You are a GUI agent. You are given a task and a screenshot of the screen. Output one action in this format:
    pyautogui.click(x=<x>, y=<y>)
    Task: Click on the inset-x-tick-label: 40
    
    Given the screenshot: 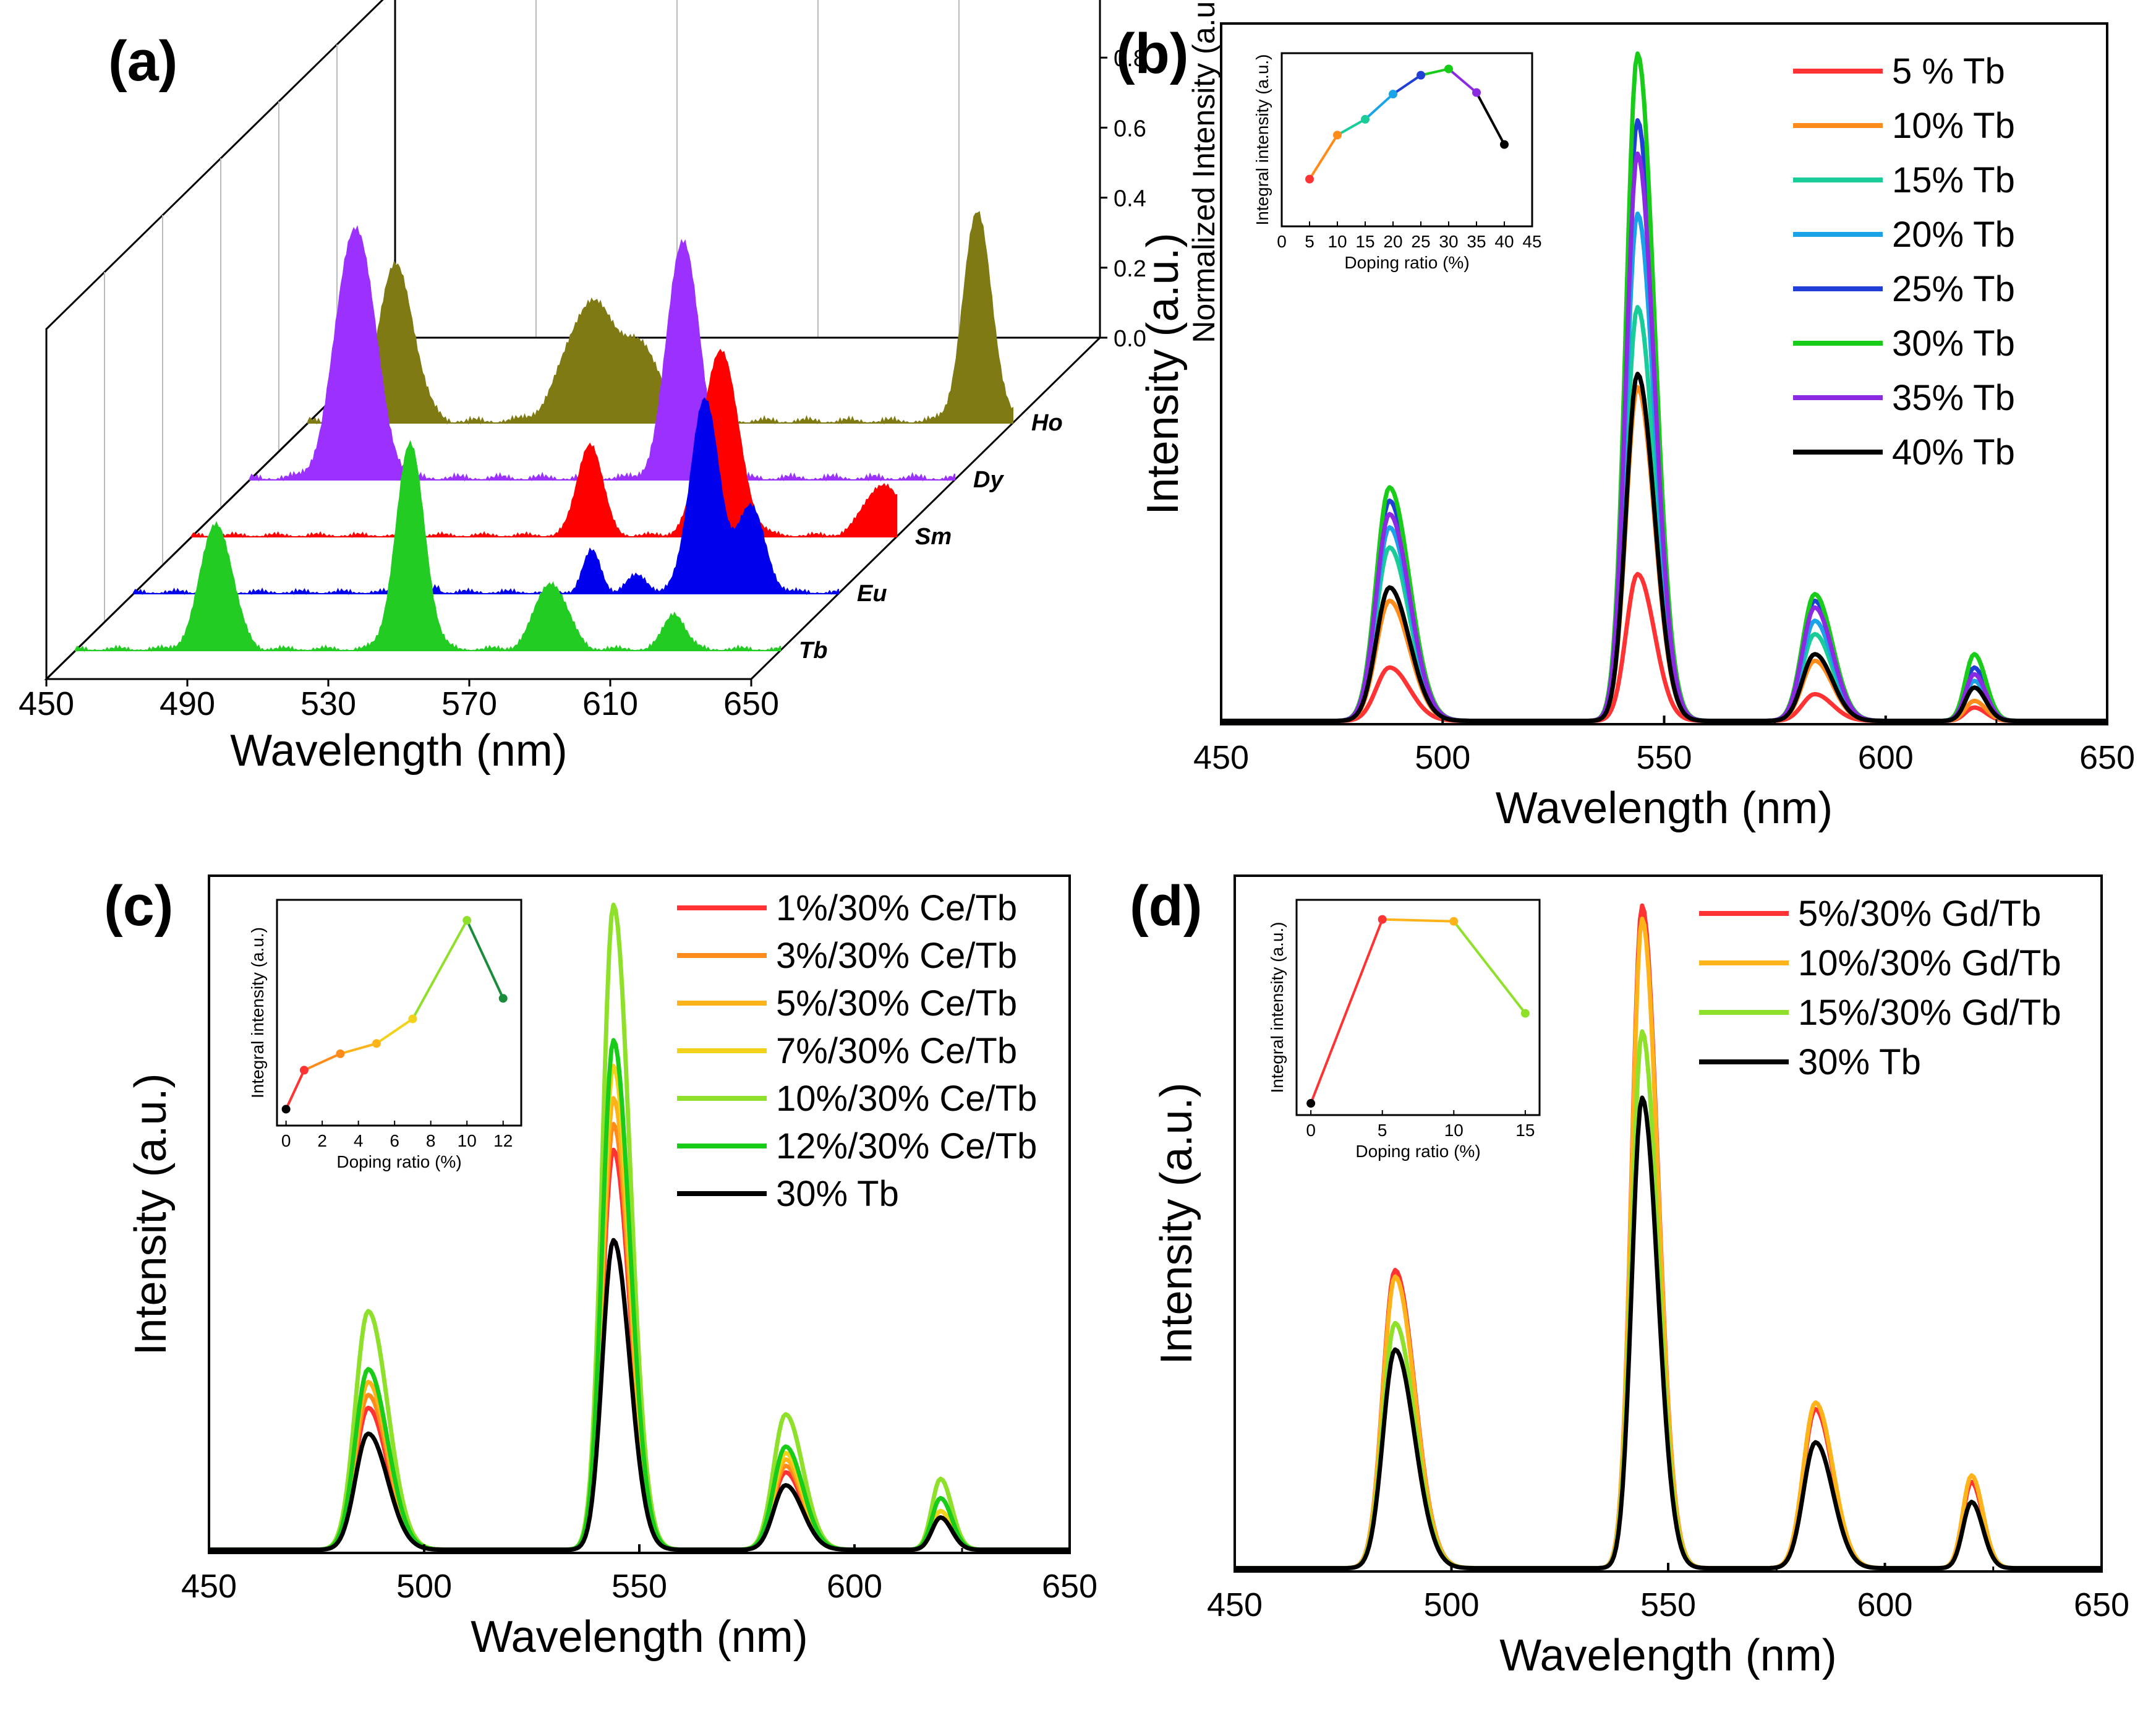 What is the action you would take?
    pyautogui.click(x=1504, y=242)
    